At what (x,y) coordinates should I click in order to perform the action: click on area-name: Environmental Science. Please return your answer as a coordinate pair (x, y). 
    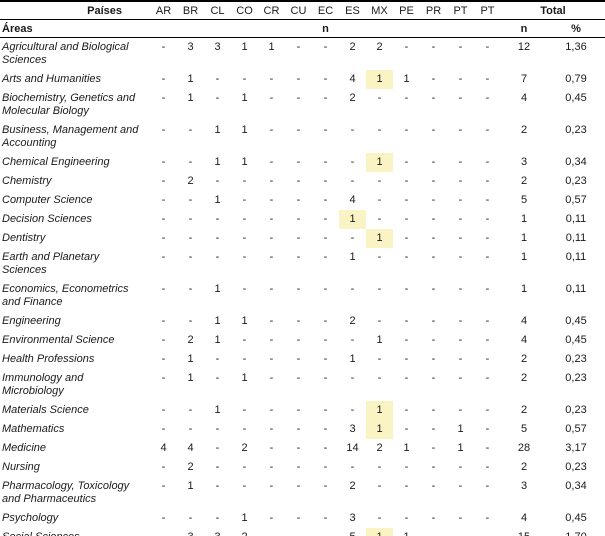
    Looking at the image, I should click on (58, 340).